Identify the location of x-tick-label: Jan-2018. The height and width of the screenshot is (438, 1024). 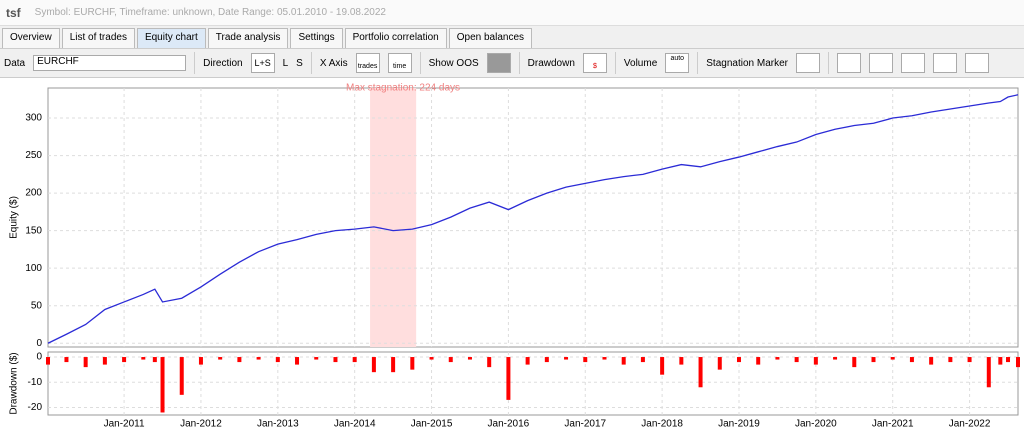
(662, 424).